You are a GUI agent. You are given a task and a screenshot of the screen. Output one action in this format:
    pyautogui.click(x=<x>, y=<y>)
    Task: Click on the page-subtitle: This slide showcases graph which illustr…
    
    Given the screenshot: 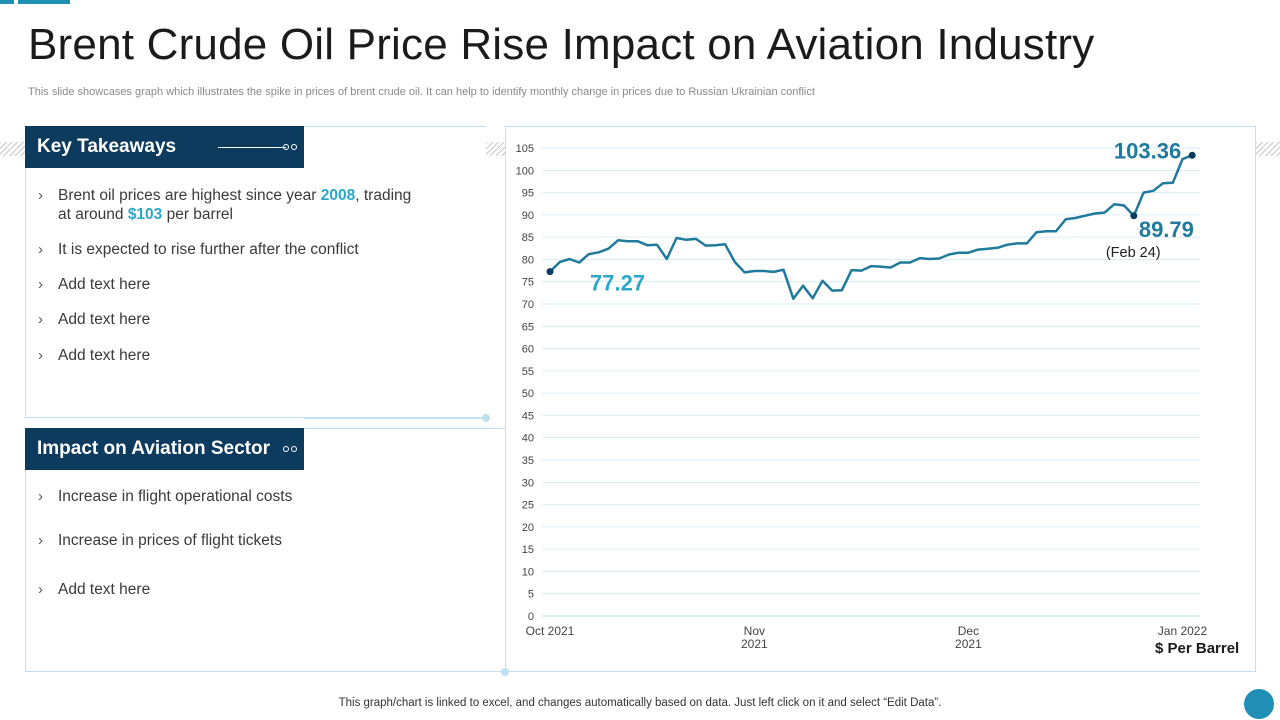 What is the action you would take?
    pyautogui.click(x=421, y=92)
    